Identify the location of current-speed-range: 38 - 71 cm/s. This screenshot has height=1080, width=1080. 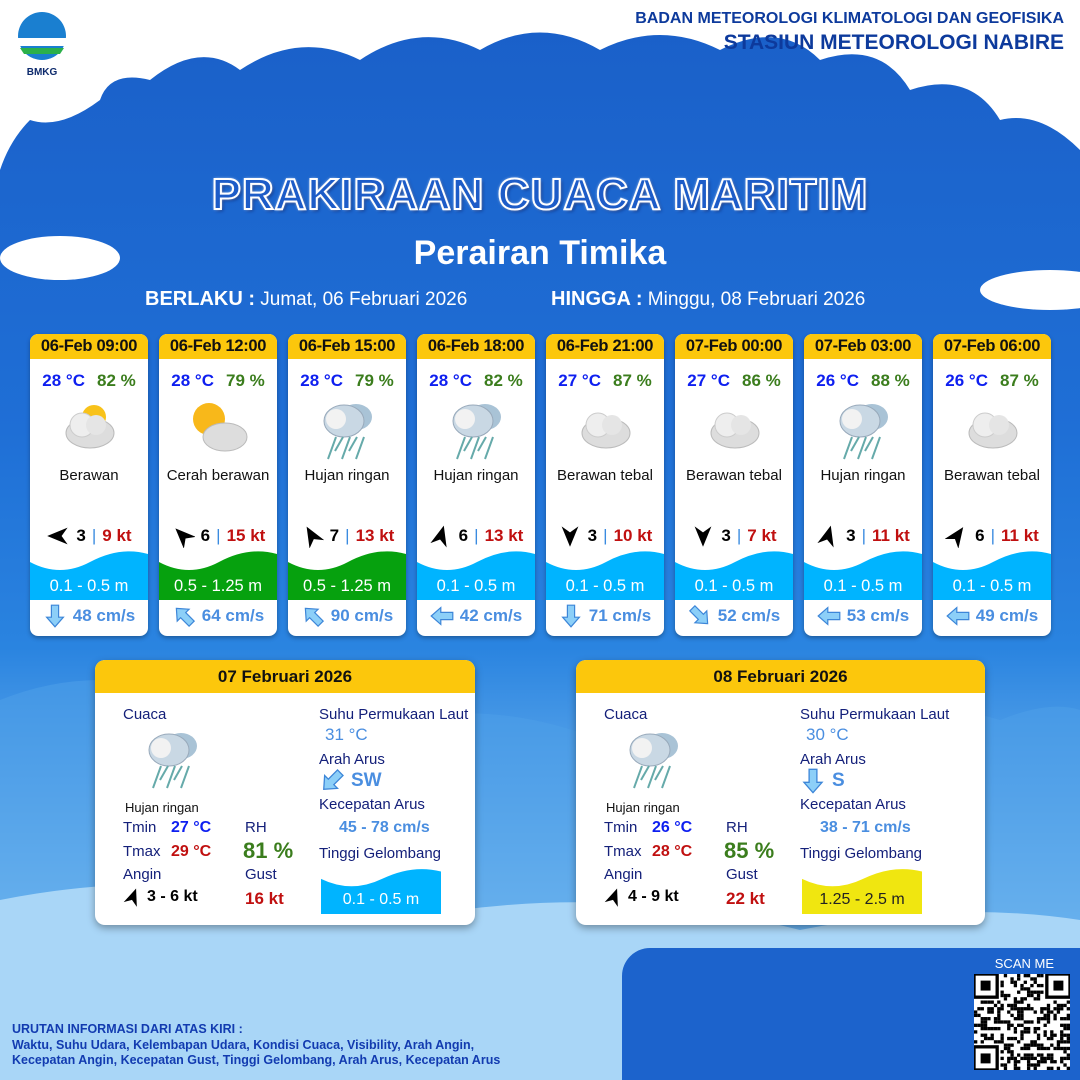
(865, 827).